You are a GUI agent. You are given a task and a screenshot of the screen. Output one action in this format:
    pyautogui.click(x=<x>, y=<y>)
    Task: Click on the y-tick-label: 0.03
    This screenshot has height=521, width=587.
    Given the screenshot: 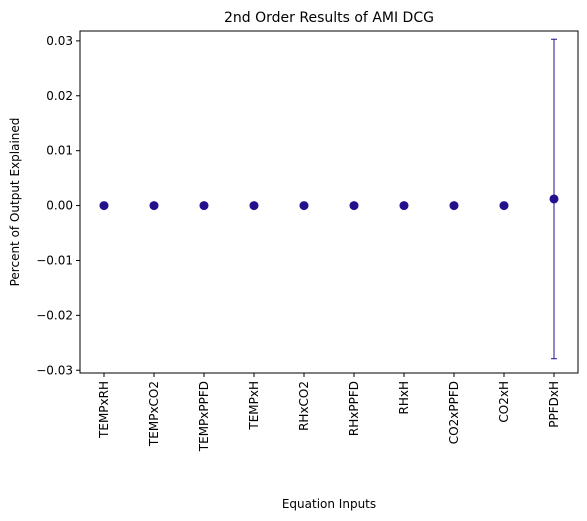 What is the action you would take?
    pyautogui.click(x=59, y=41)
    